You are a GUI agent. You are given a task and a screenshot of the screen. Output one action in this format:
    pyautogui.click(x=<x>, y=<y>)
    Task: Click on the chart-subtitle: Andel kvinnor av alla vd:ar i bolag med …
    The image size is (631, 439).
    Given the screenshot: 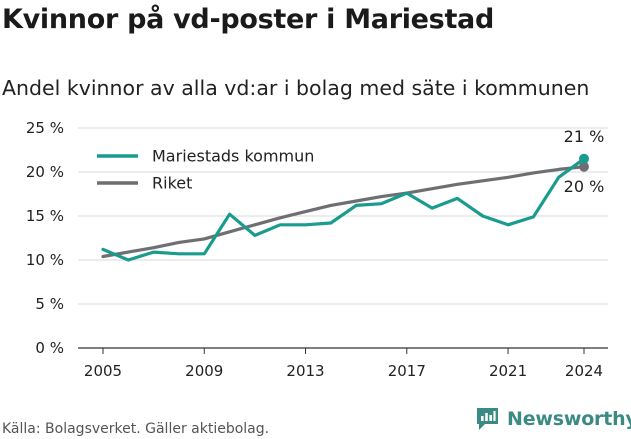 What is the action you would take?
    pyautogui.click(x=296, y=88)
    